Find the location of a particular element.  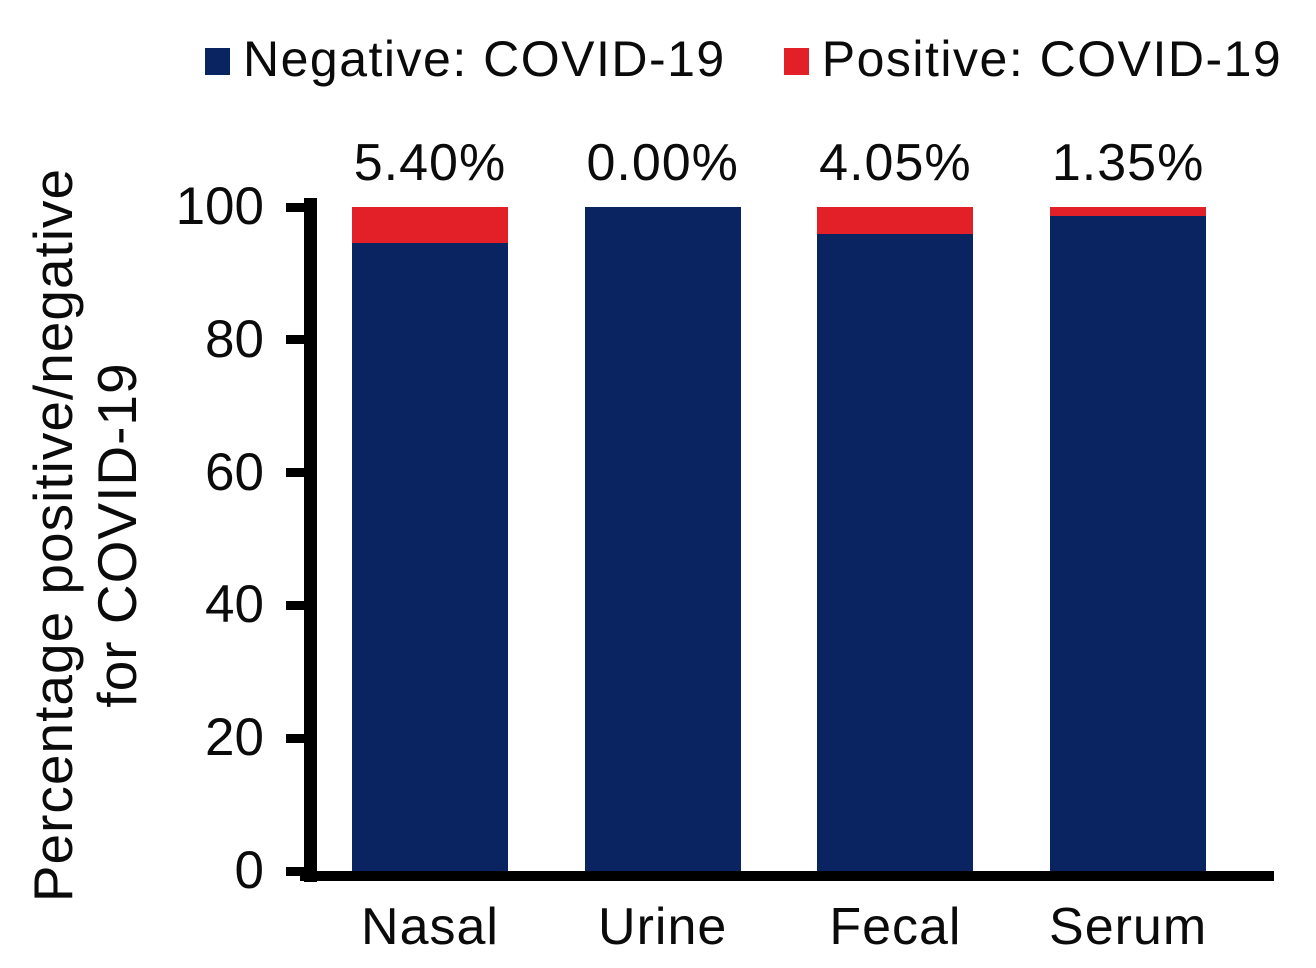

bar-segment-negative-fecal is located at coordinates (895, 552).